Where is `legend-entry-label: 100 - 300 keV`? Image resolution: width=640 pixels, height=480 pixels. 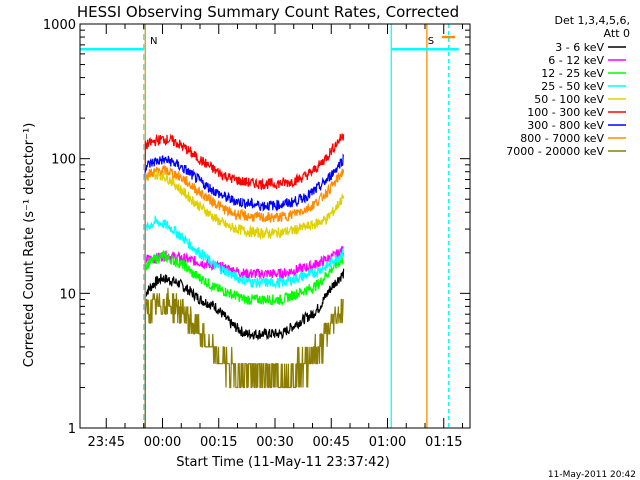 legend-entry-label: 100 - 300 keV is located at coordinates (565, 112).